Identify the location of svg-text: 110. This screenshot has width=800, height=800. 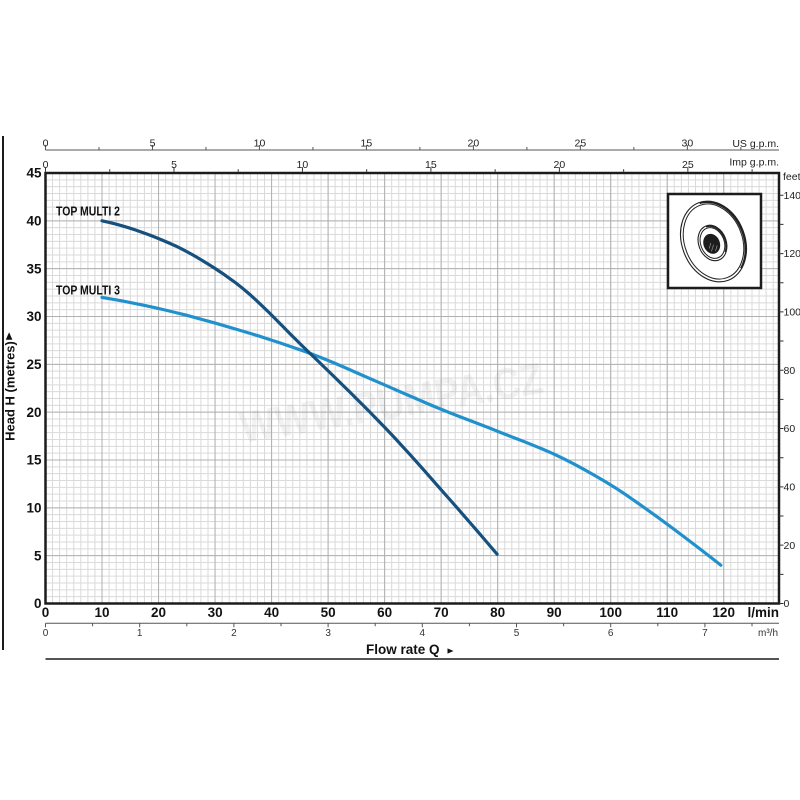
(667, 612).